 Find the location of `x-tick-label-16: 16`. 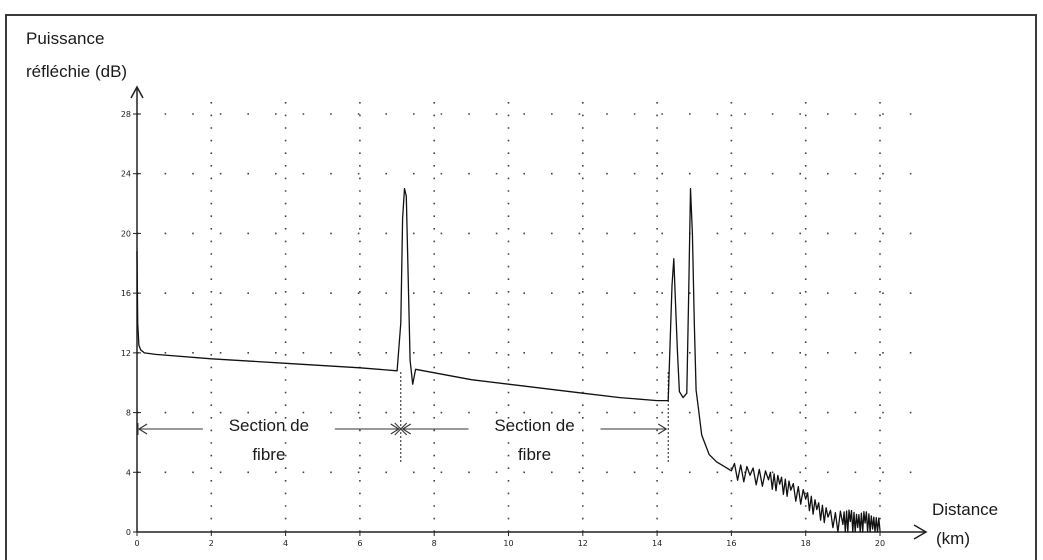

x-tick-label-16: 16 is located at coordinates (731, 543).